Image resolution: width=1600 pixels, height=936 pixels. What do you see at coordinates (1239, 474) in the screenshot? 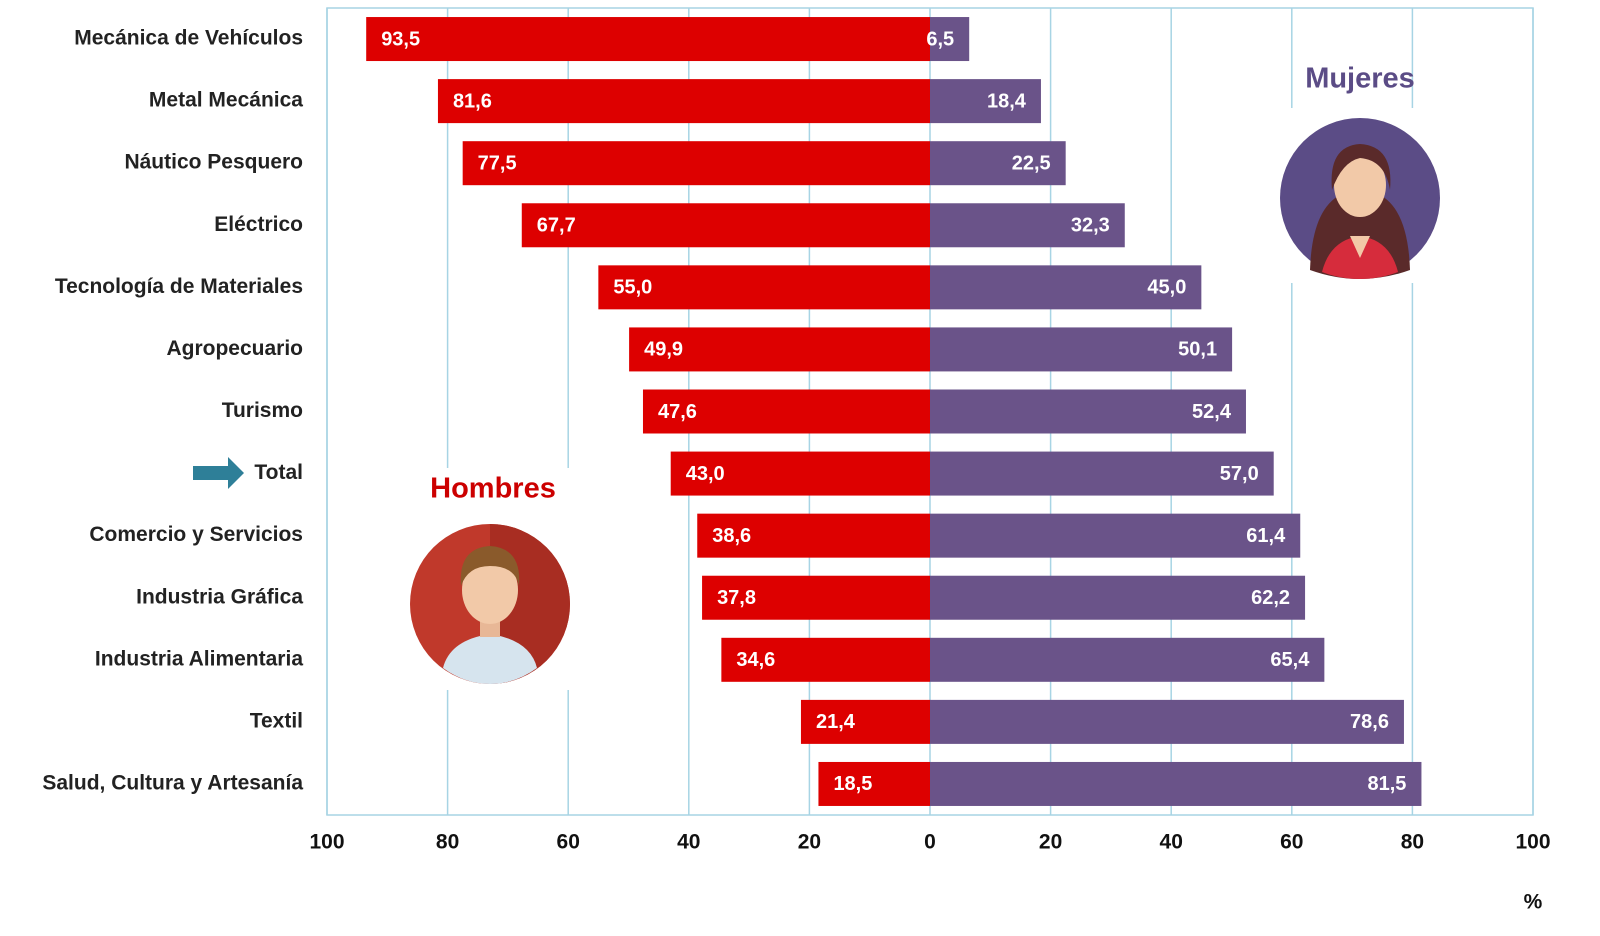
I see `value-label: 57,0` at bounding box center [1239, 474].